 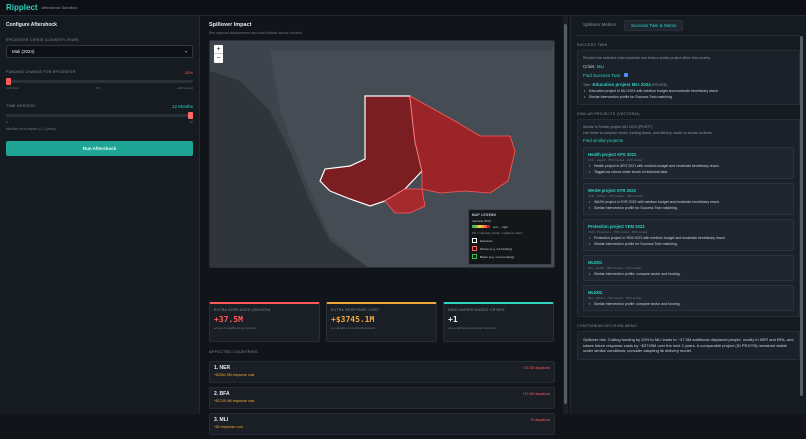 What do you see at coordinates (59, 7) in the screenshot?
I see `app-subtitle: Aftershock Sandbox` at bounding box center [59, 7].